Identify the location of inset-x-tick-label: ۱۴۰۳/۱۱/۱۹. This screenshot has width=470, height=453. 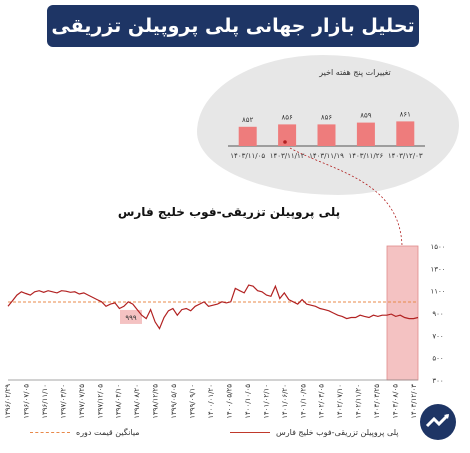
(326, 156).